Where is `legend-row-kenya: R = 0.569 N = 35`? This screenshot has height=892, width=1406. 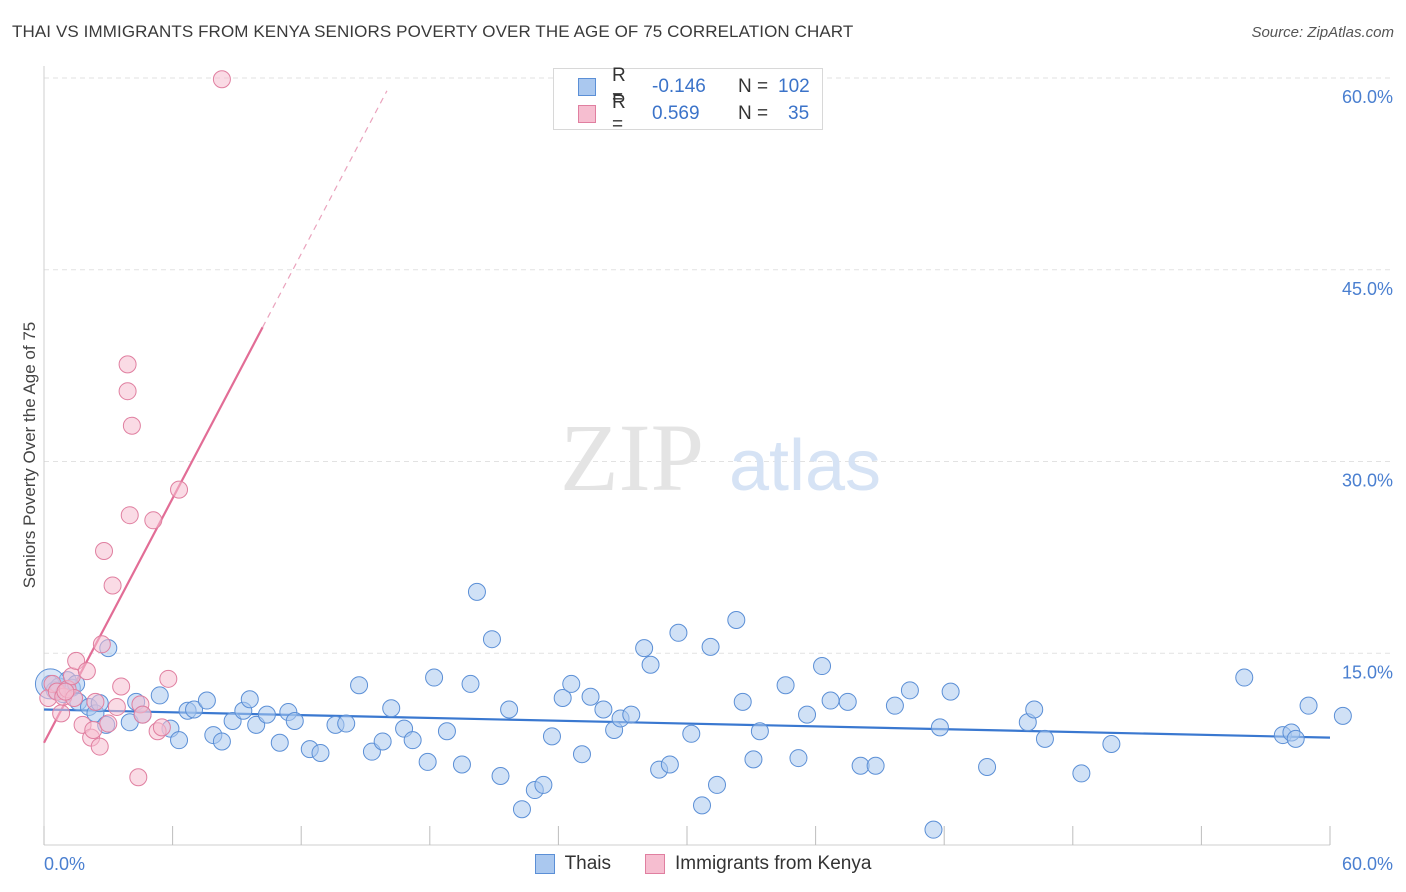
legend-row-kenya: R = 0.569 N = 35 is located at coordinates (694, 113).